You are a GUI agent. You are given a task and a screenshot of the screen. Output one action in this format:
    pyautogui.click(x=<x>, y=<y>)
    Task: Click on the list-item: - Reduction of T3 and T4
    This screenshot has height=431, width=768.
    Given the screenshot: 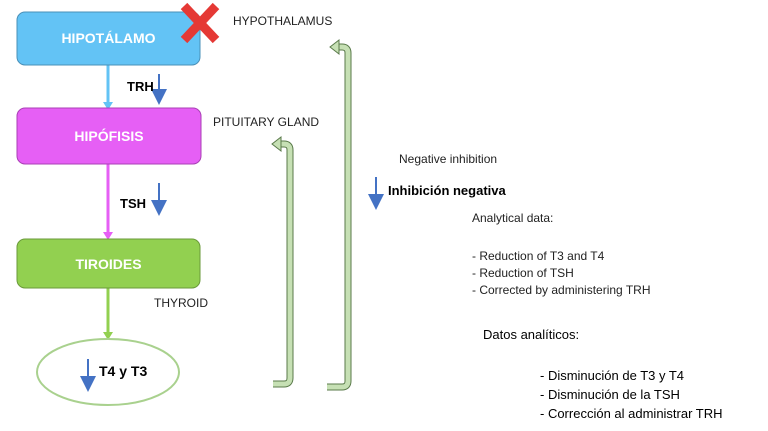 What is the action you would take?
    pyautogui.click(x=538, y=256)
    